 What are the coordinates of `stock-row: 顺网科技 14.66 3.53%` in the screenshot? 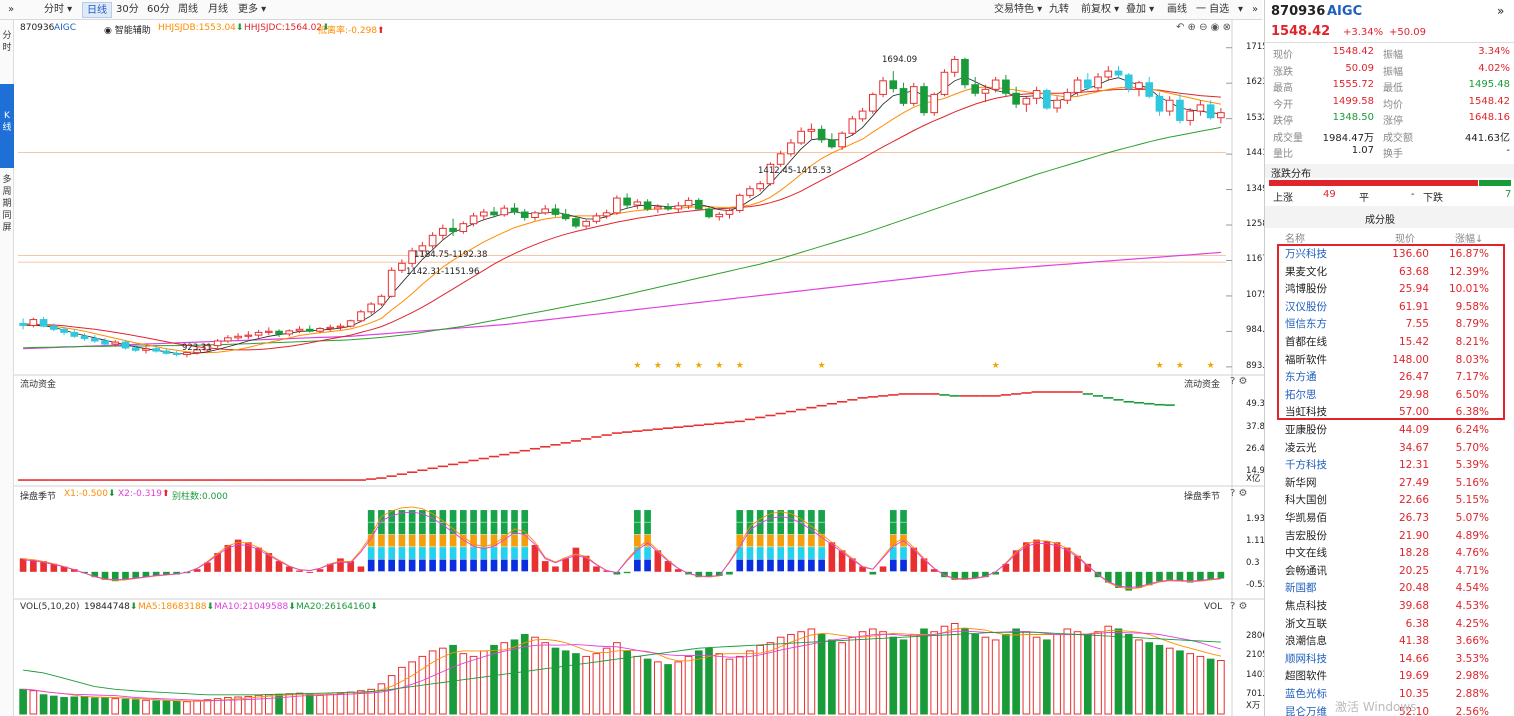 It's located at (1389, 660).